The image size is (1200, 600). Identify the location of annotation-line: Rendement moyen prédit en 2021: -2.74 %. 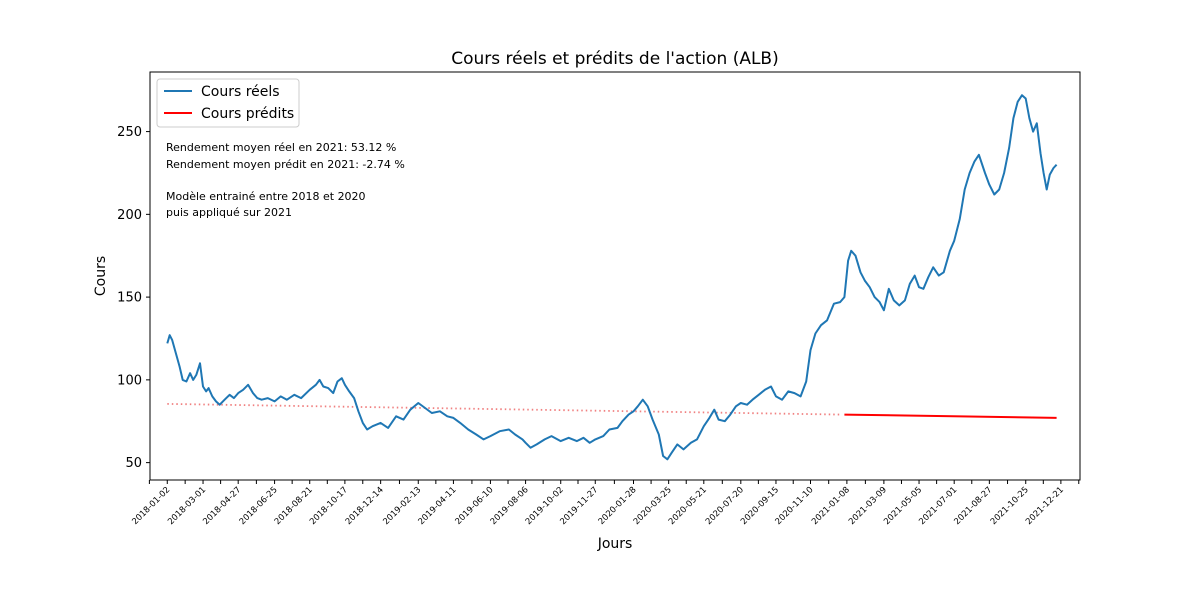
(285, 164).